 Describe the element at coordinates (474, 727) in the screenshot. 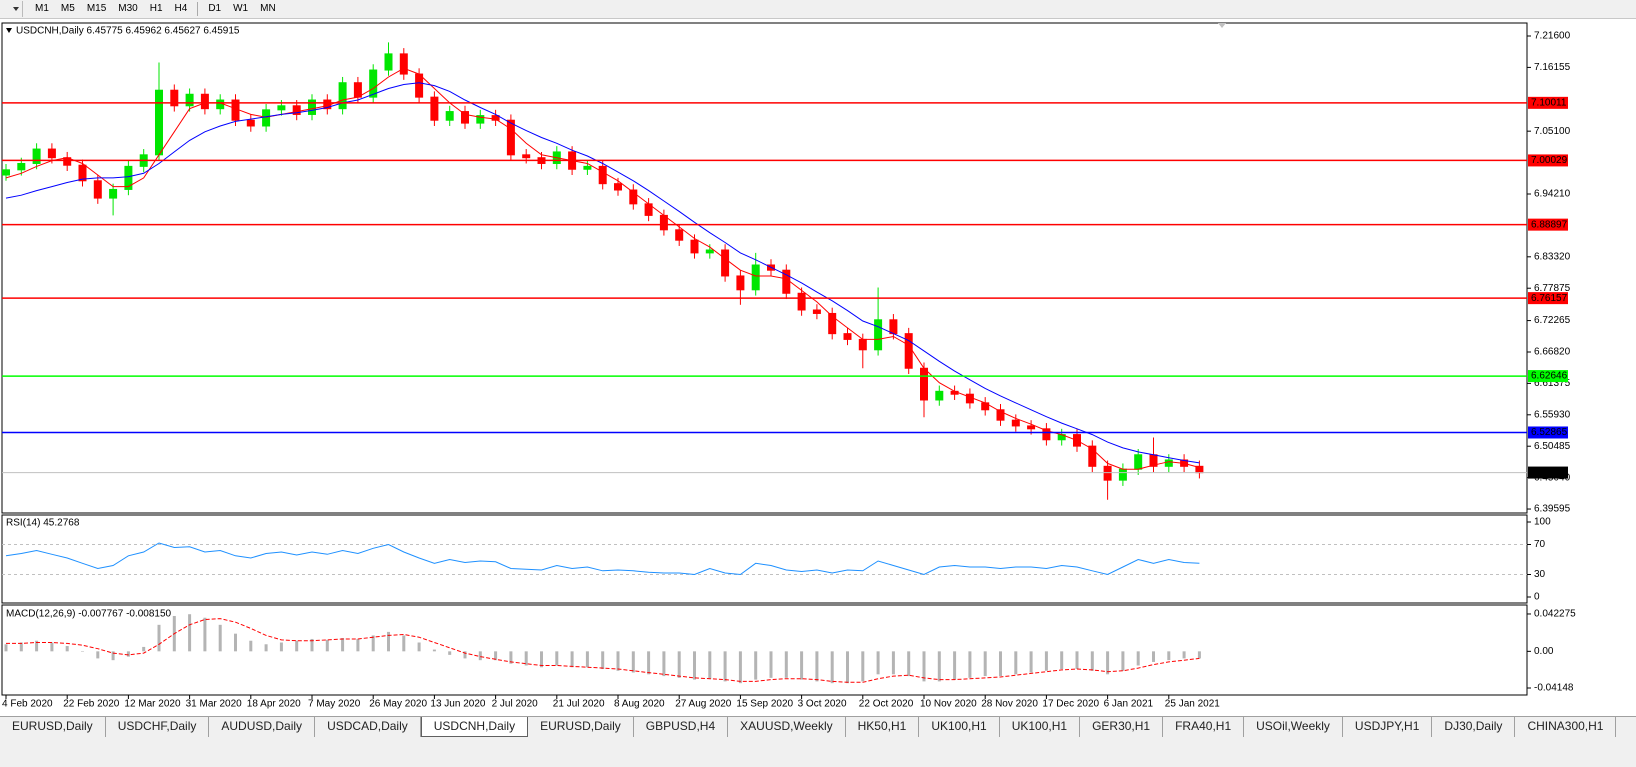

I see `chart-tab: USDCNH,Daily` at that location.